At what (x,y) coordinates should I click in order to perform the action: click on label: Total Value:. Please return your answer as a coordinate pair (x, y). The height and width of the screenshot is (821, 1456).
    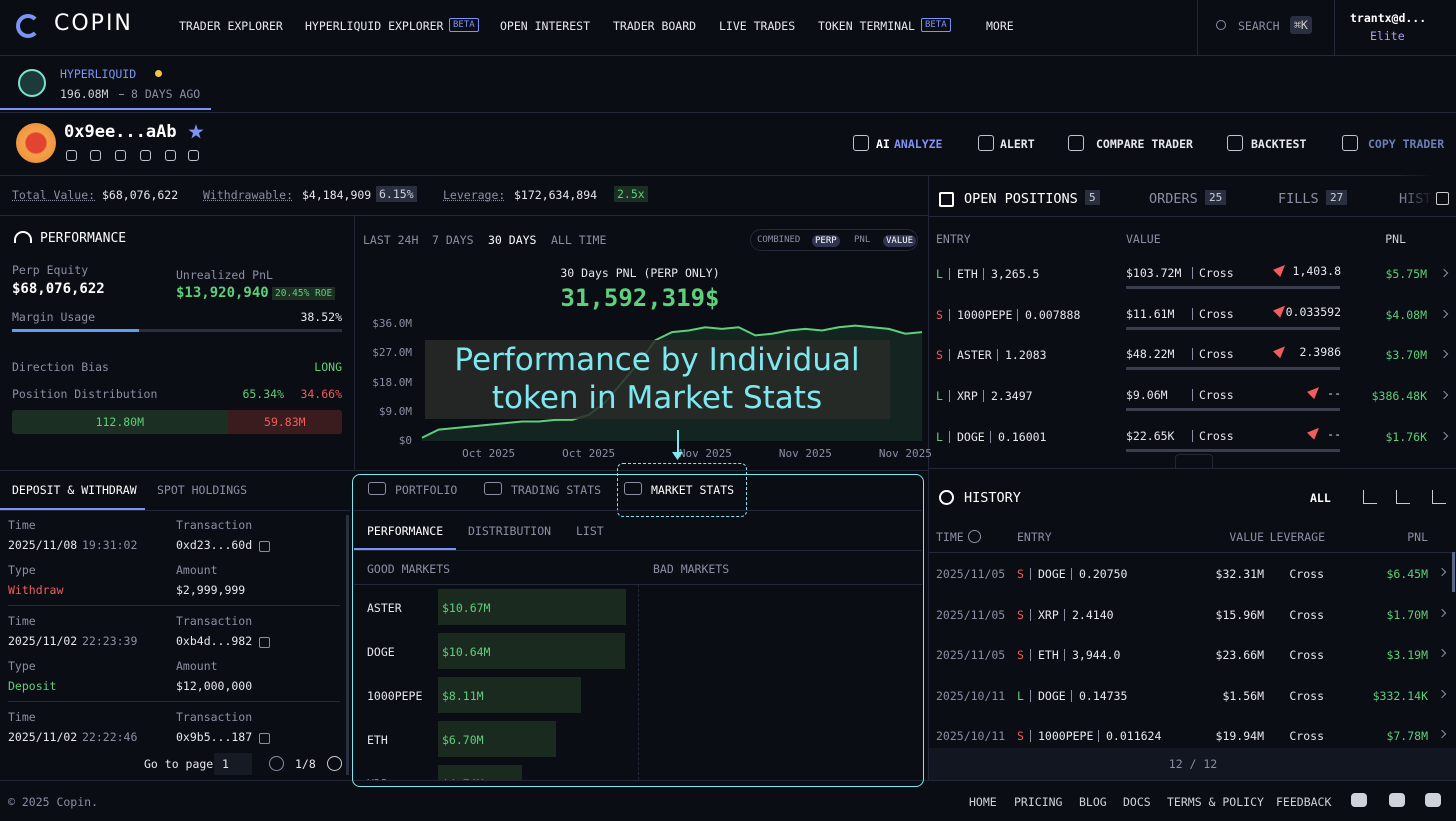
    Looking at the image, I should click on (54, 195).